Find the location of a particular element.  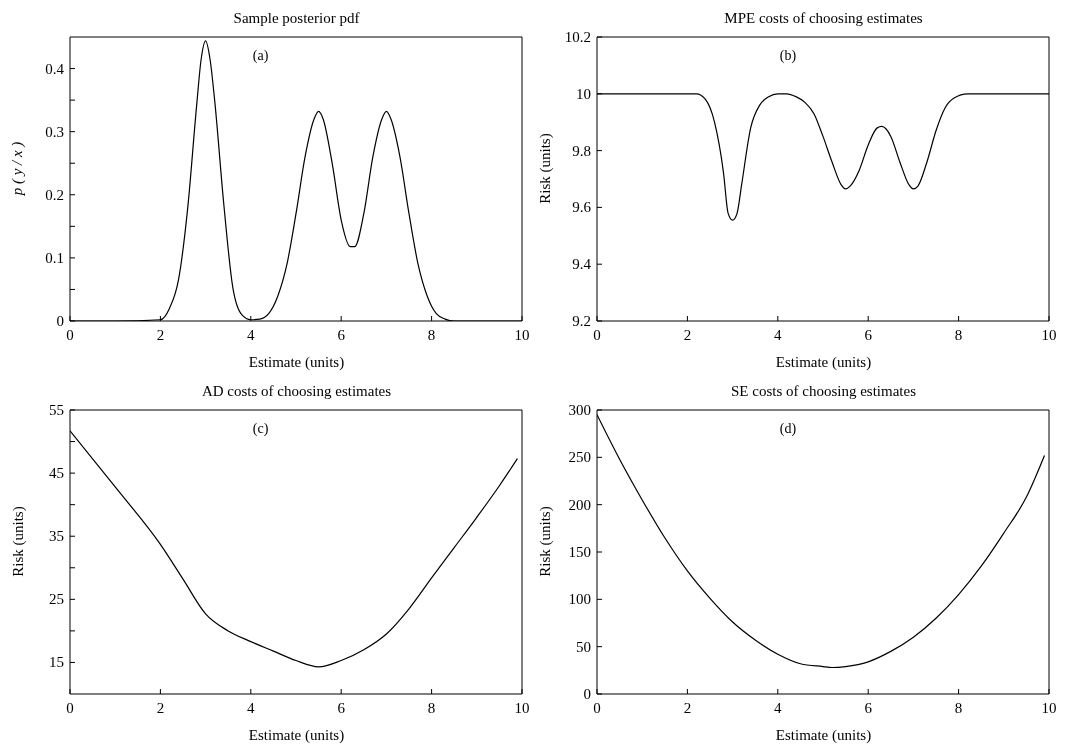

annotation: (b) is located at coordinates (788, 56).